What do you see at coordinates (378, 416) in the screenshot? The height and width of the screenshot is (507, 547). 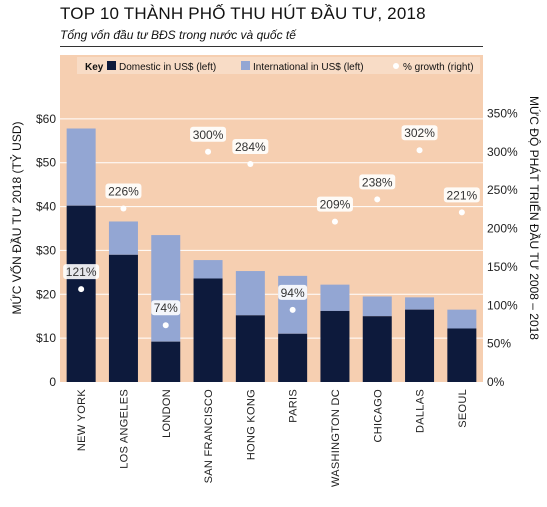 I see `x-tick-label: CHICAGO` at bounding box center [378, 416].